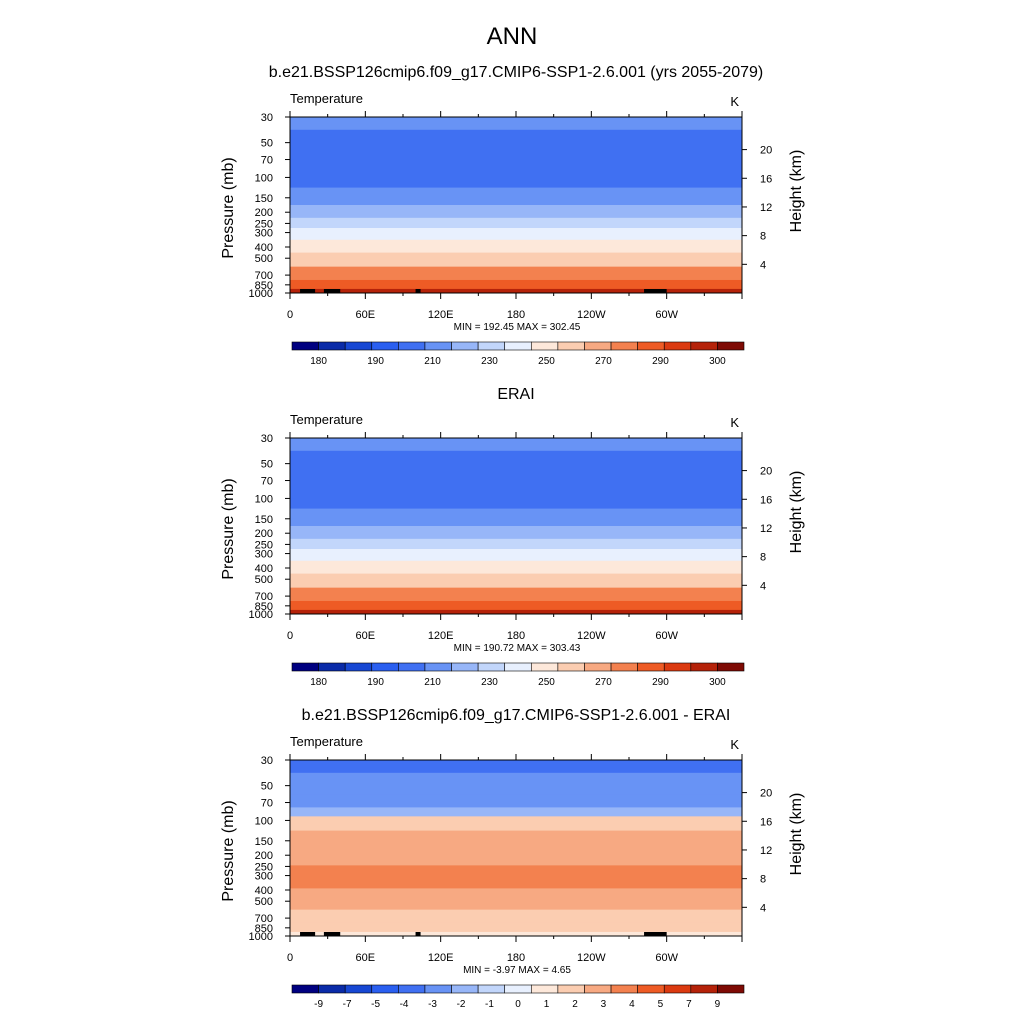 This screenshot has width=1024, height=1024. I want to click on y-tick-label: 30, so click(267, 761).